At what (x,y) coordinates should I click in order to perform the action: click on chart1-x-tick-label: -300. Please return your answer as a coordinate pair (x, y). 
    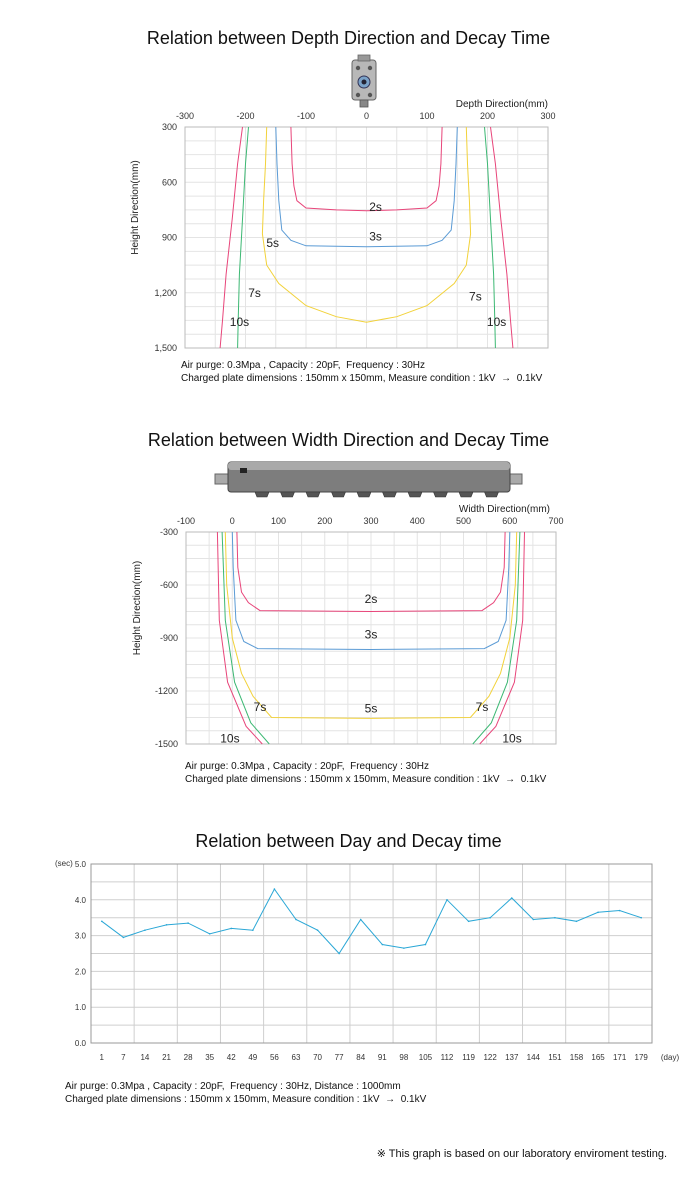
    Looking at the image, I should click on (185, 116).